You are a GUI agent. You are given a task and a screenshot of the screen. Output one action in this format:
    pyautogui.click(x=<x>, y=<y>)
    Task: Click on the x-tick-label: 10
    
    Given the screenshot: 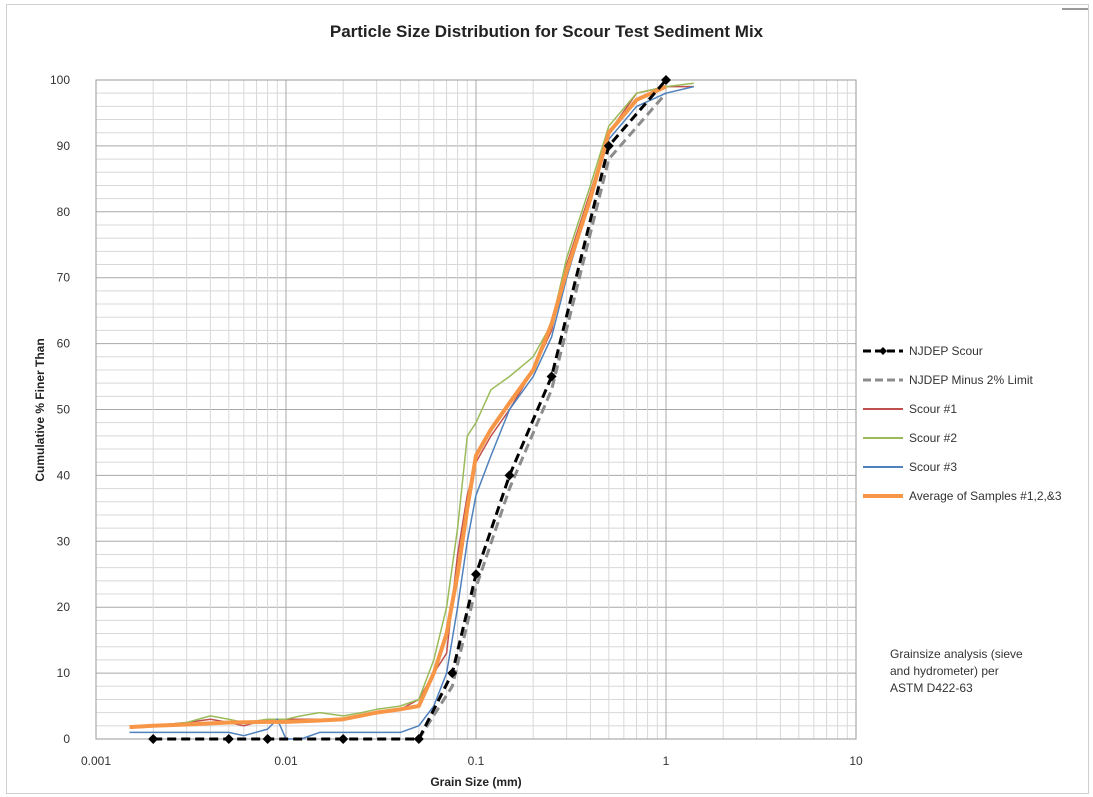 What is the action you would take?
    pyautogui.click(x=856, y=761)
    